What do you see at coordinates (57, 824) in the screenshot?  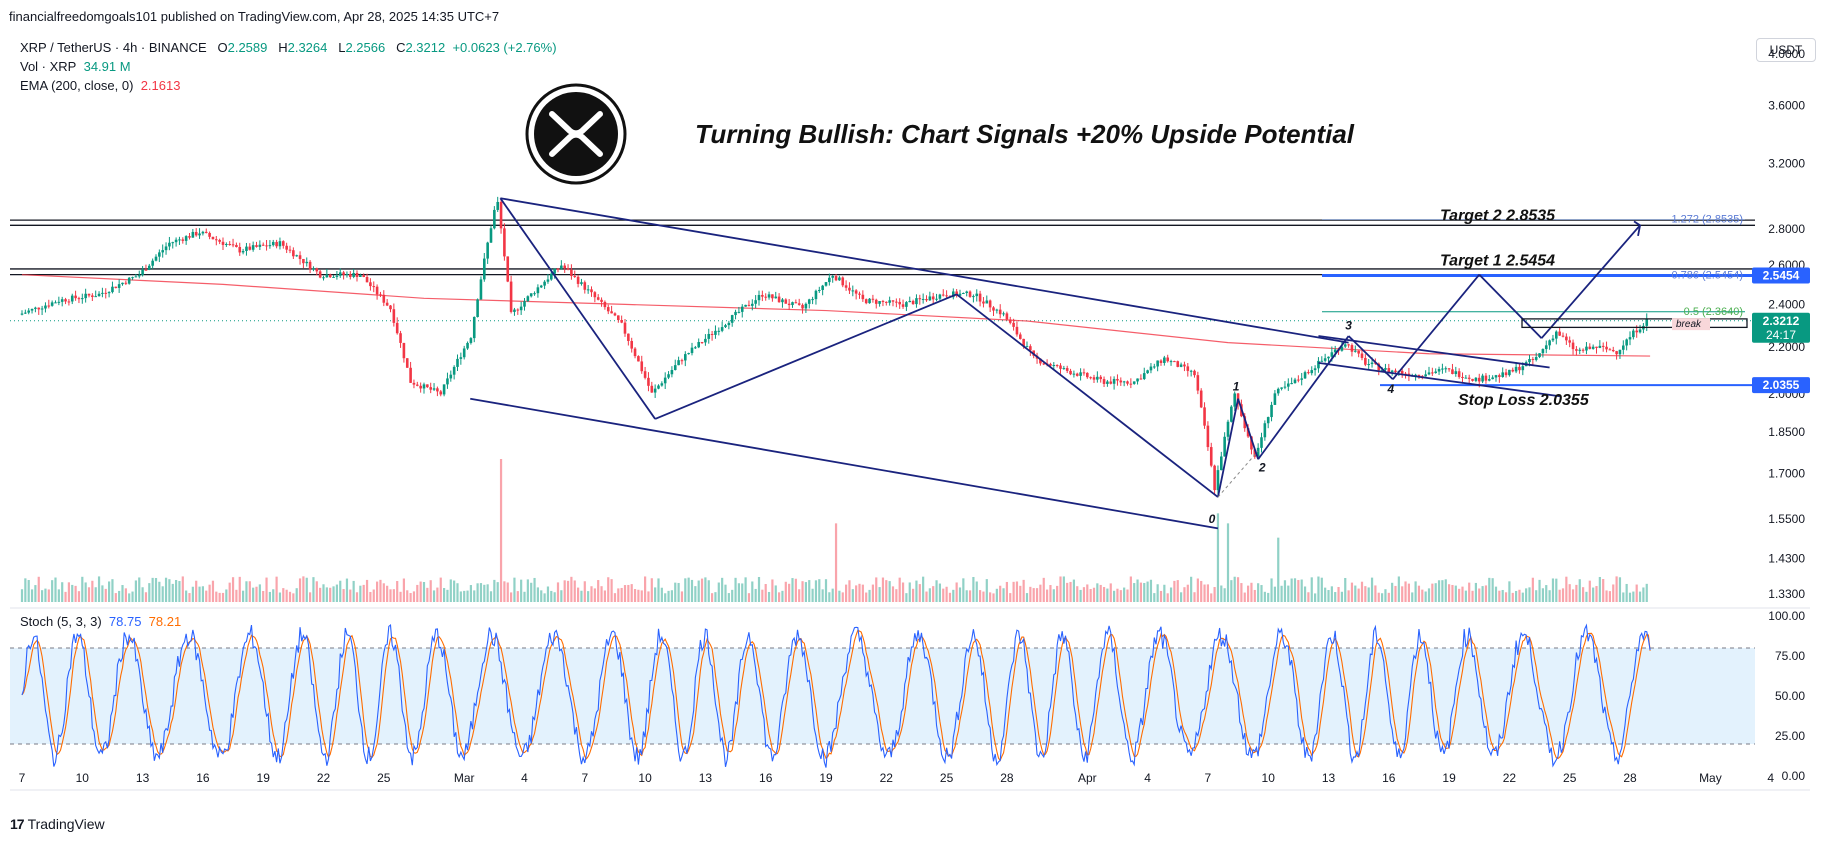 I see `footer-brand: 17 TradingView` at bounding box center [57, 824].